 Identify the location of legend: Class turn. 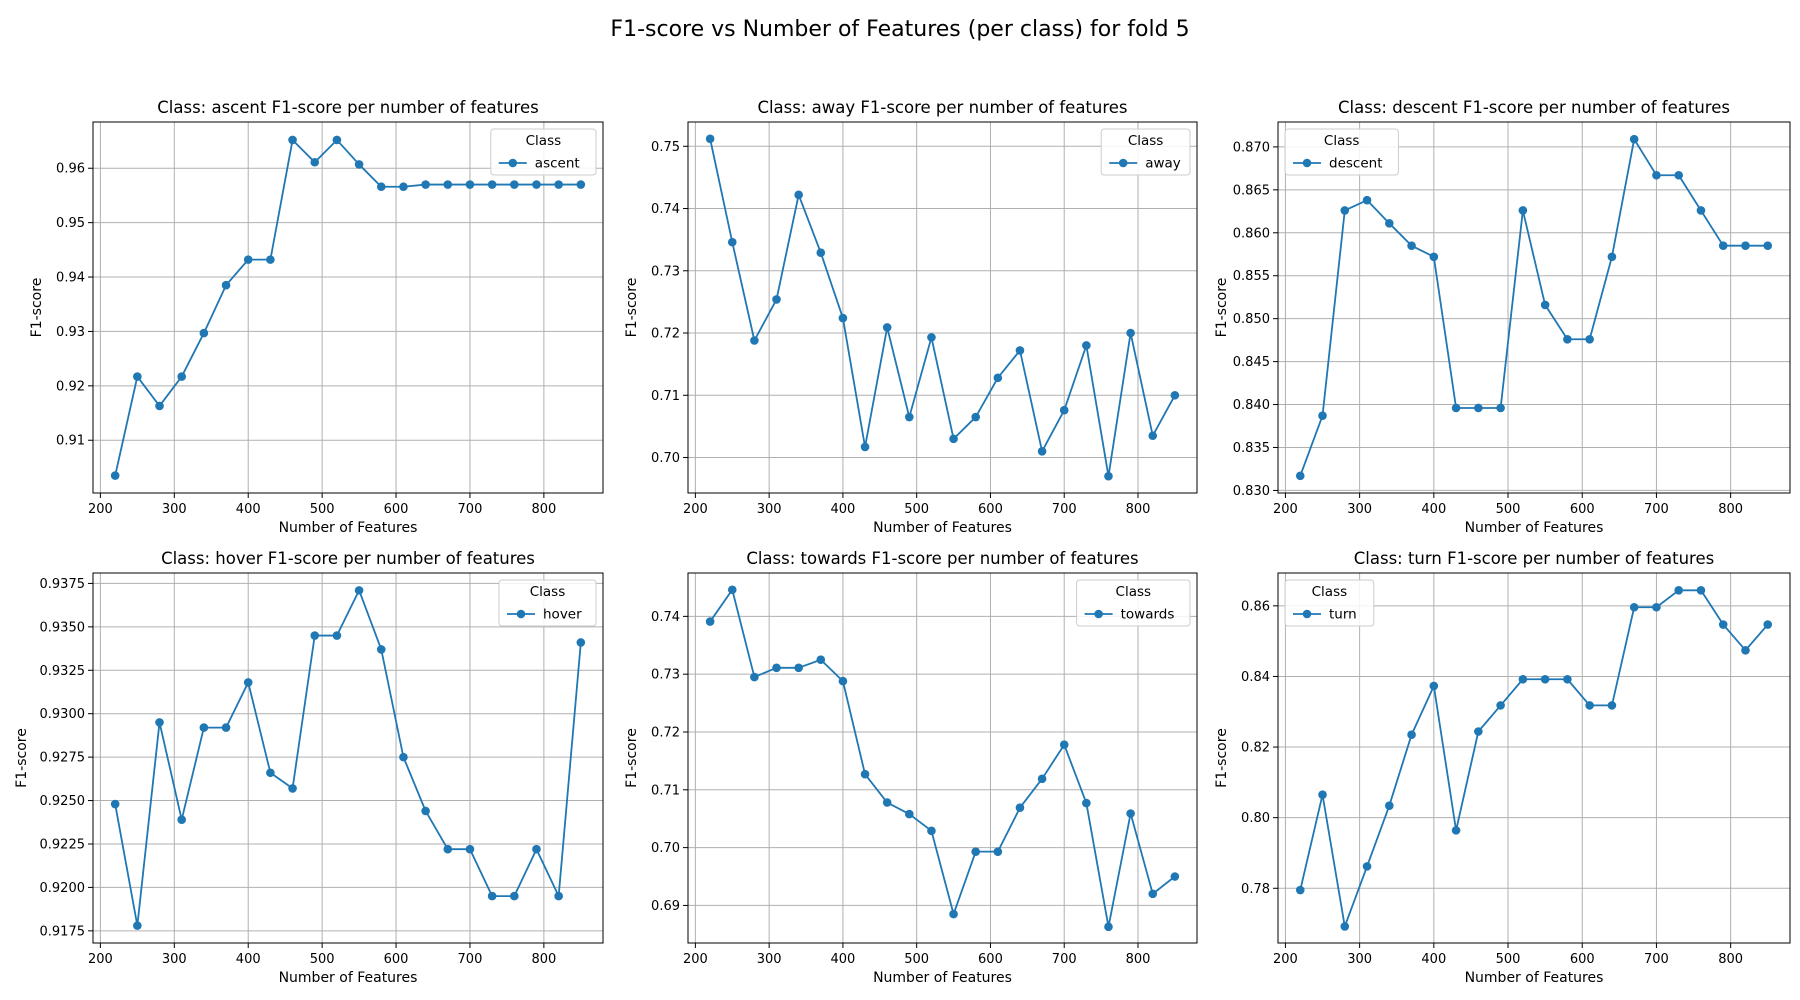
(1329, 603).